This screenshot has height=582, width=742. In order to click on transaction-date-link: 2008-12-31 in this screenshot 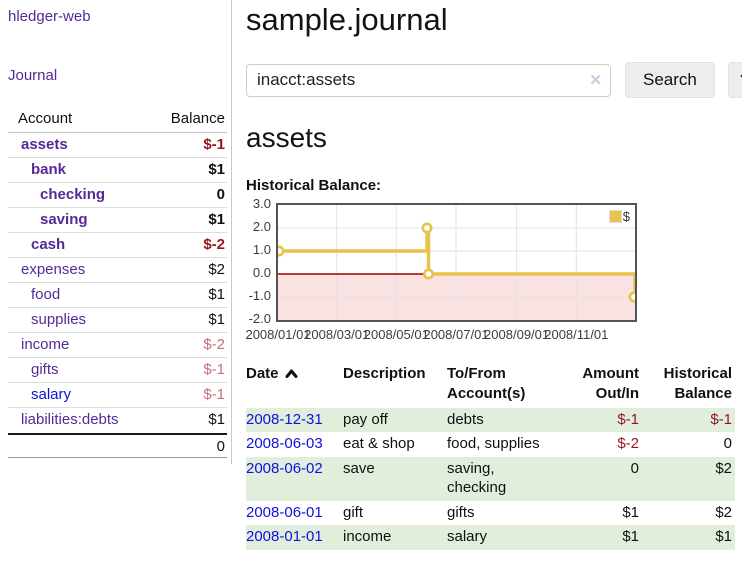, I will do `click(284, 419)`.